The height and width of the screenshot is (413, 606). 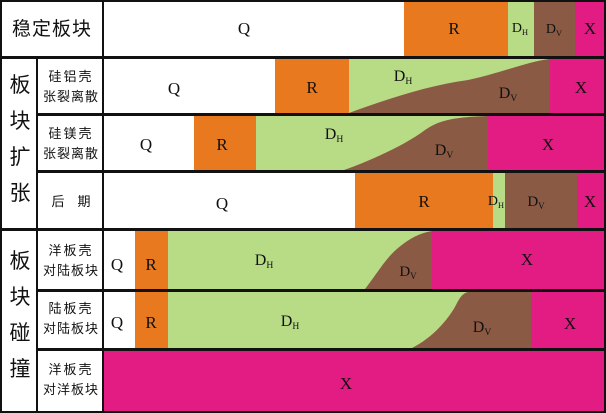 I want to click on row-stable: Q R DH DV X, so click(x=353, y=29).